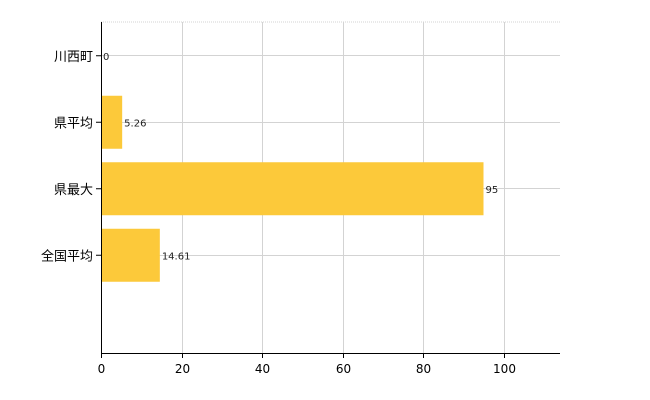  I want to click on category-label: 川西町, so click(73, 57).